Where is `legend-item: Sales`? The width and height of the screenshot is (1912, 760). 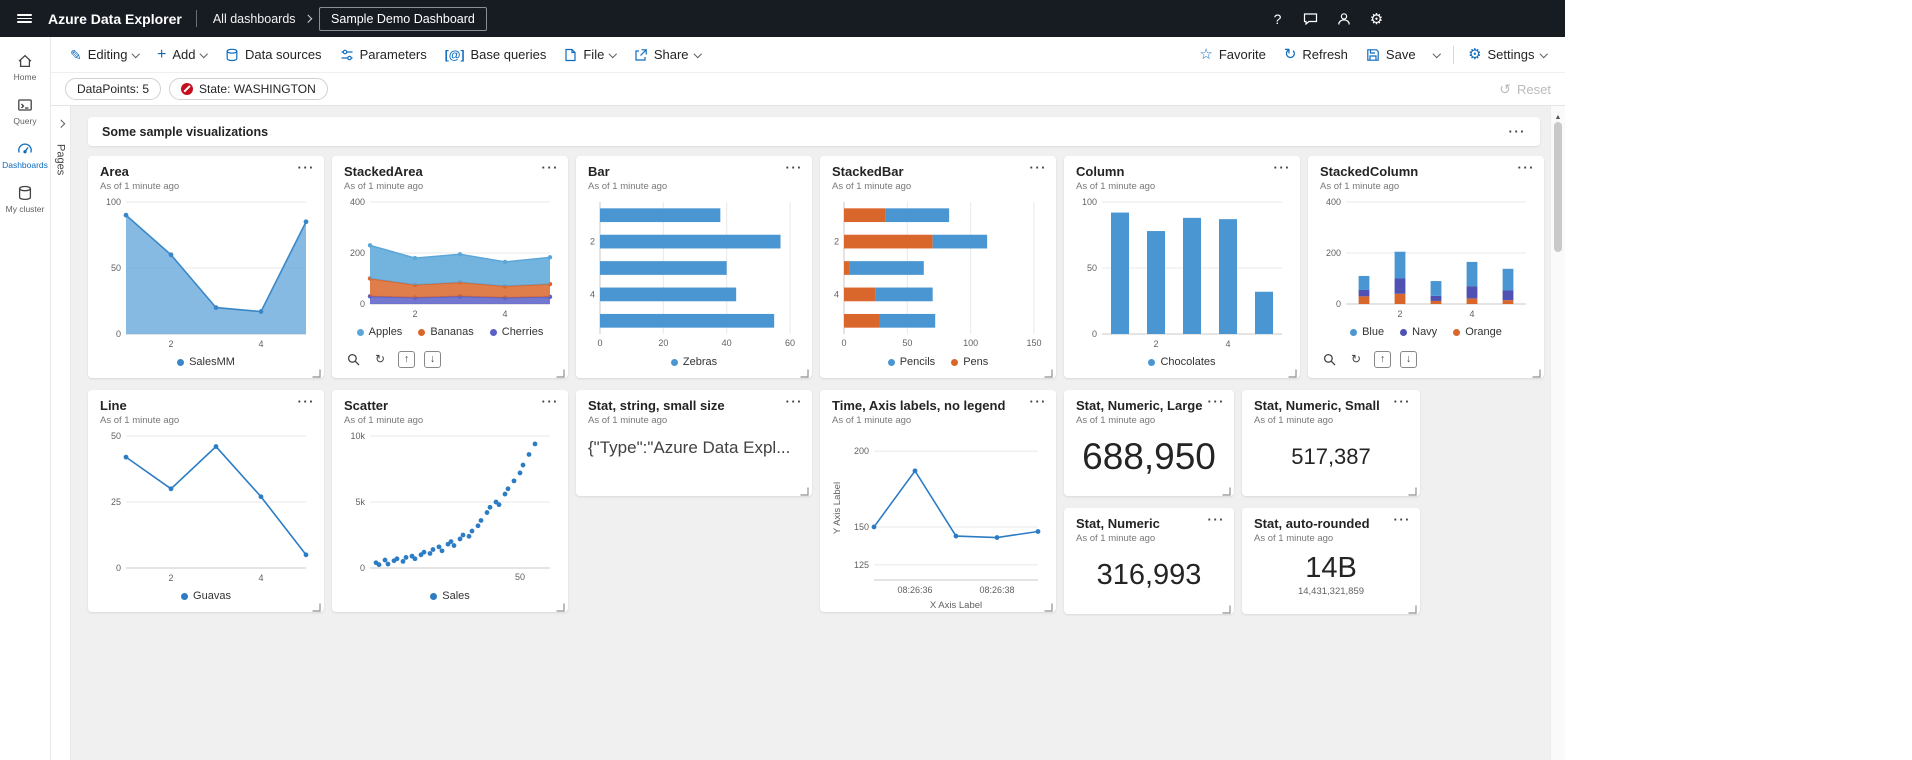
legend-item: Sales is located at coordinates (450, 596).